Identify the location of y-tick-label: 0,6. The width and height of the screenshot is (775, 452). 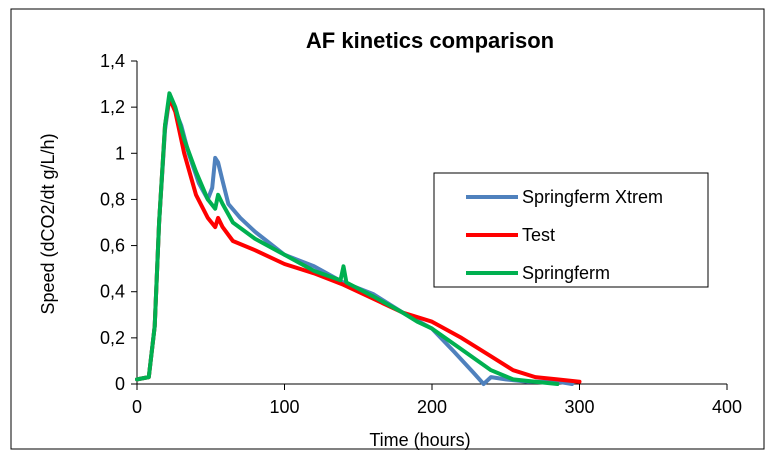
(112, 246).